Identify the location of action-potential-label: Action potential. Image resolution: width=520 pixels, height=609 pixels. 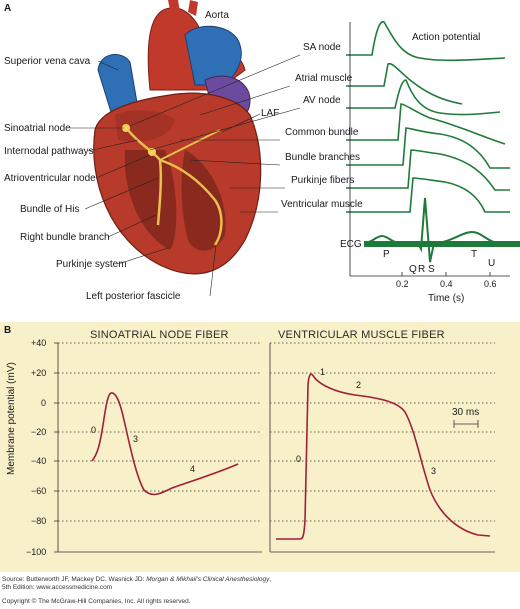
(446, 37).